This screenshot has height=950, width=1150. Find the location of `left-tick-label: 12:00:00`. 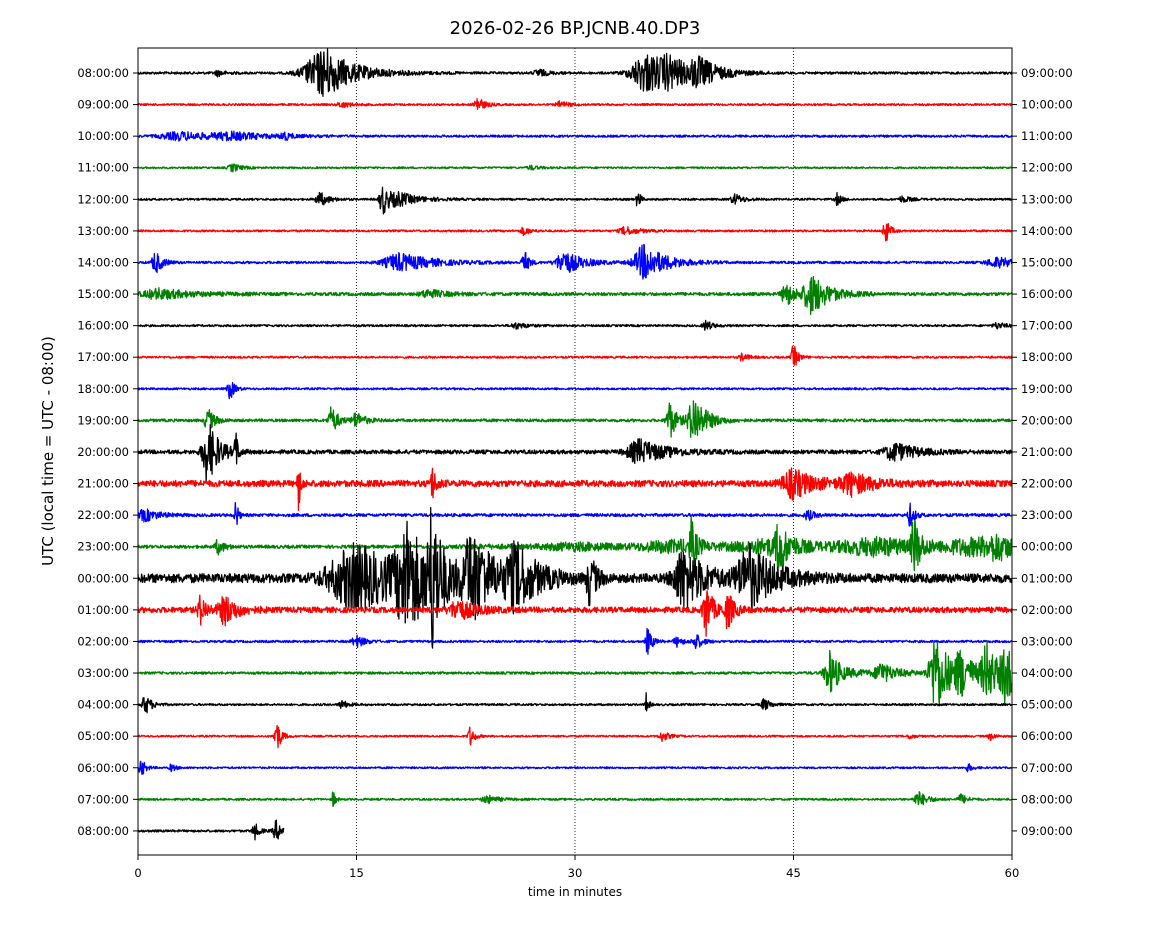

left-tick-label: 12:00:00 is located at coordinates (103, 199).